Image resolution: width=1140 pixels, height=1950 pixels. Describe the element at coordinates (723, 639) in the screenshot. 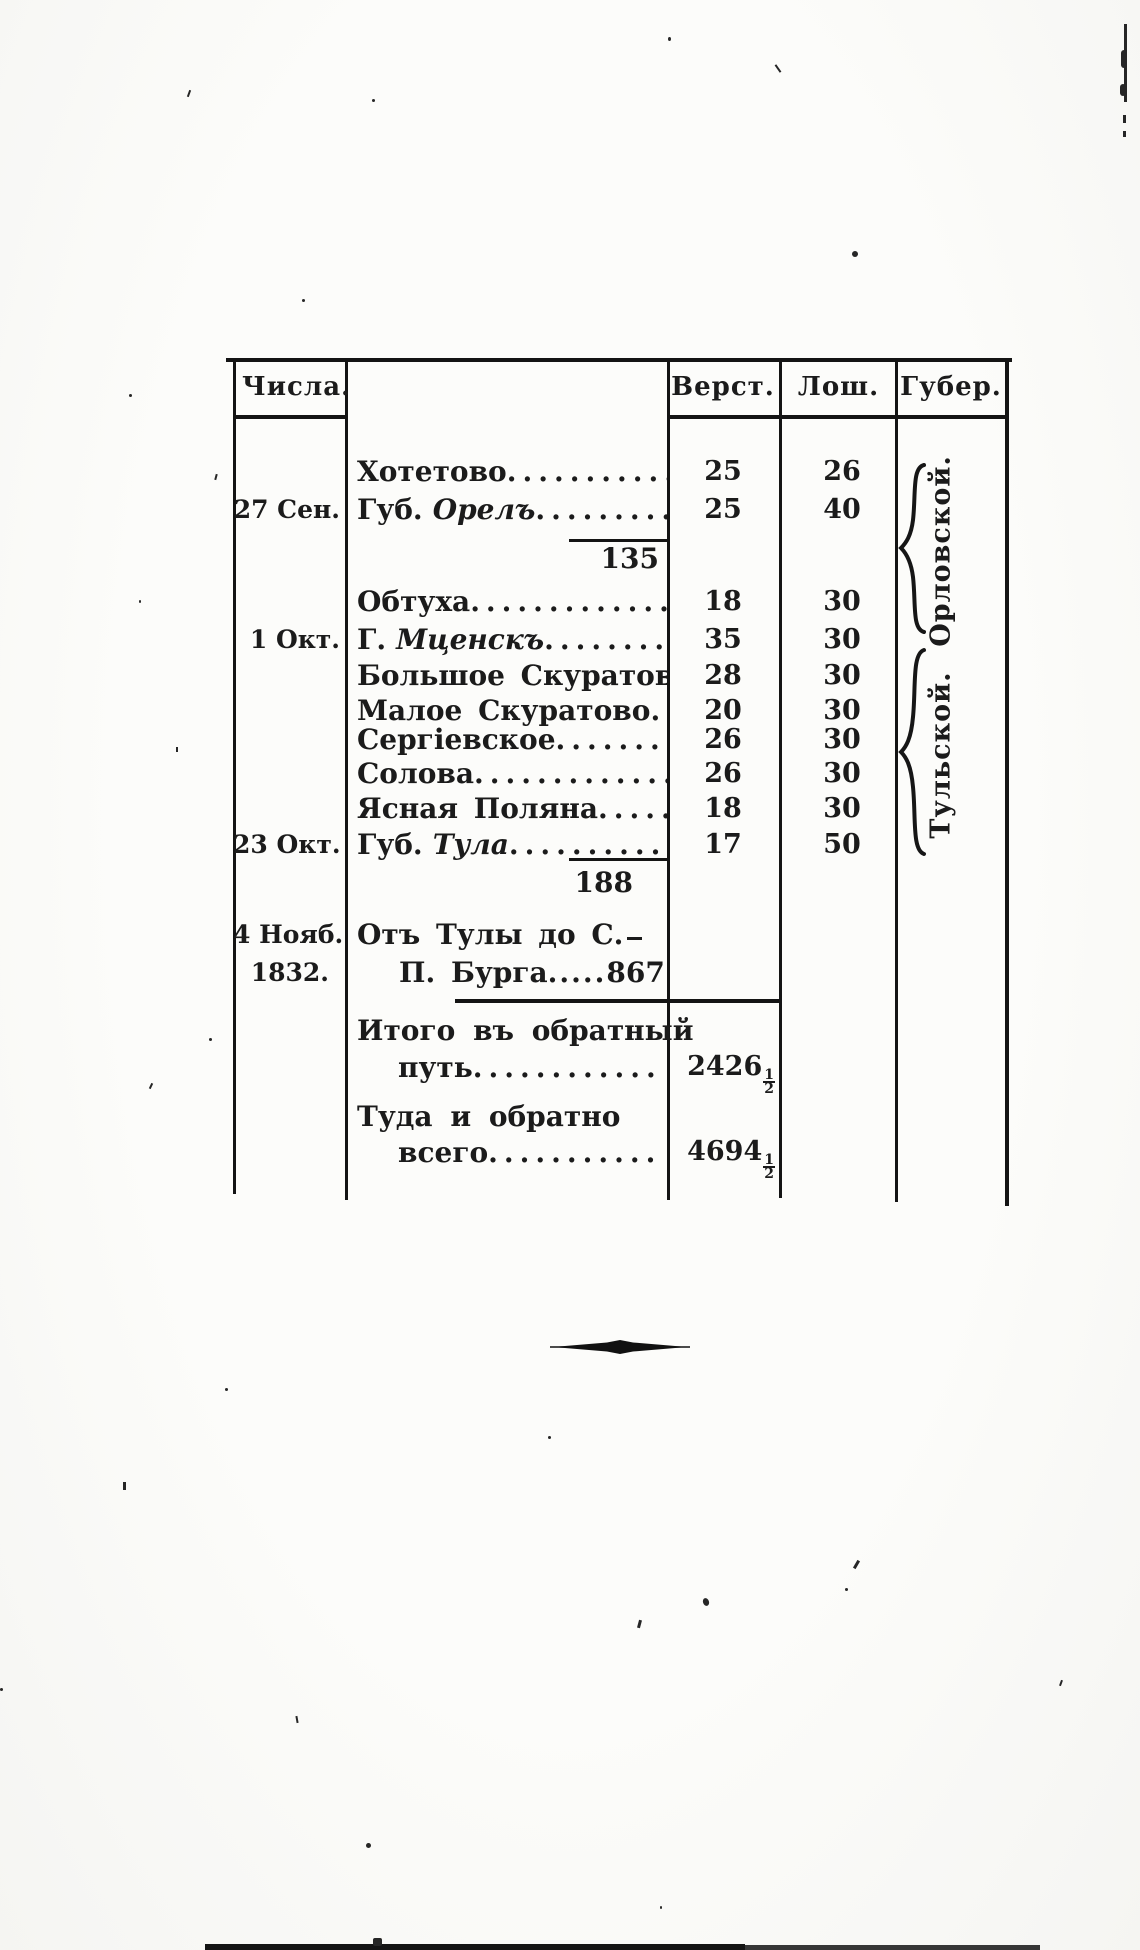

I see `versts-value: 35` at that location.